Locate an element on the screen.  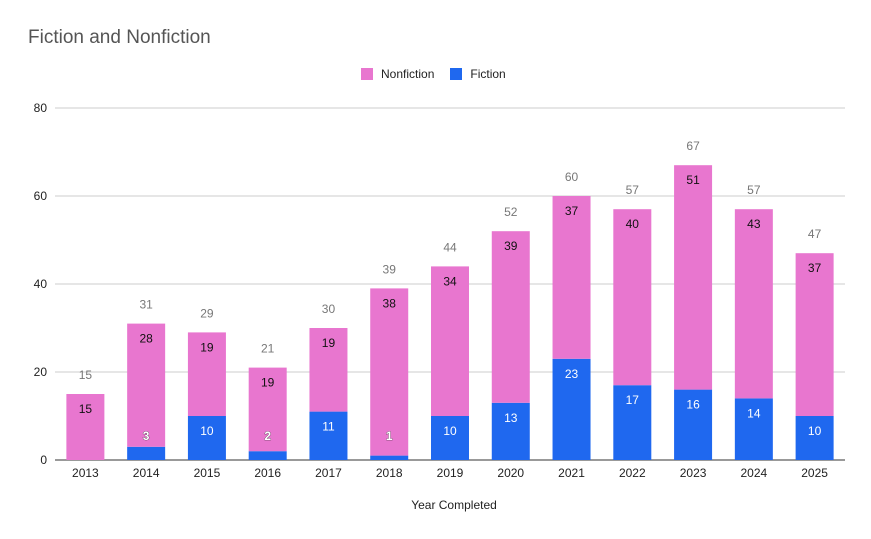
bar-fiction-2015 is located at coordinates (206, 438).